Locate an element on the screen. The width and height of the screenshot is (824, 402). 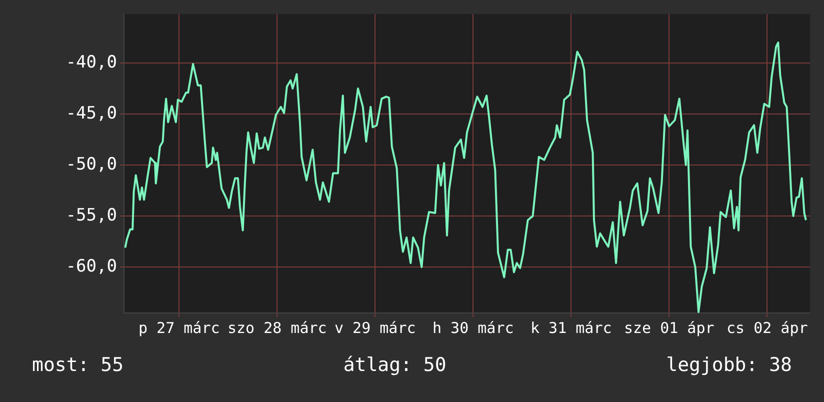
x-tick-label: h 30 márc is located at coordinates (473, 327).